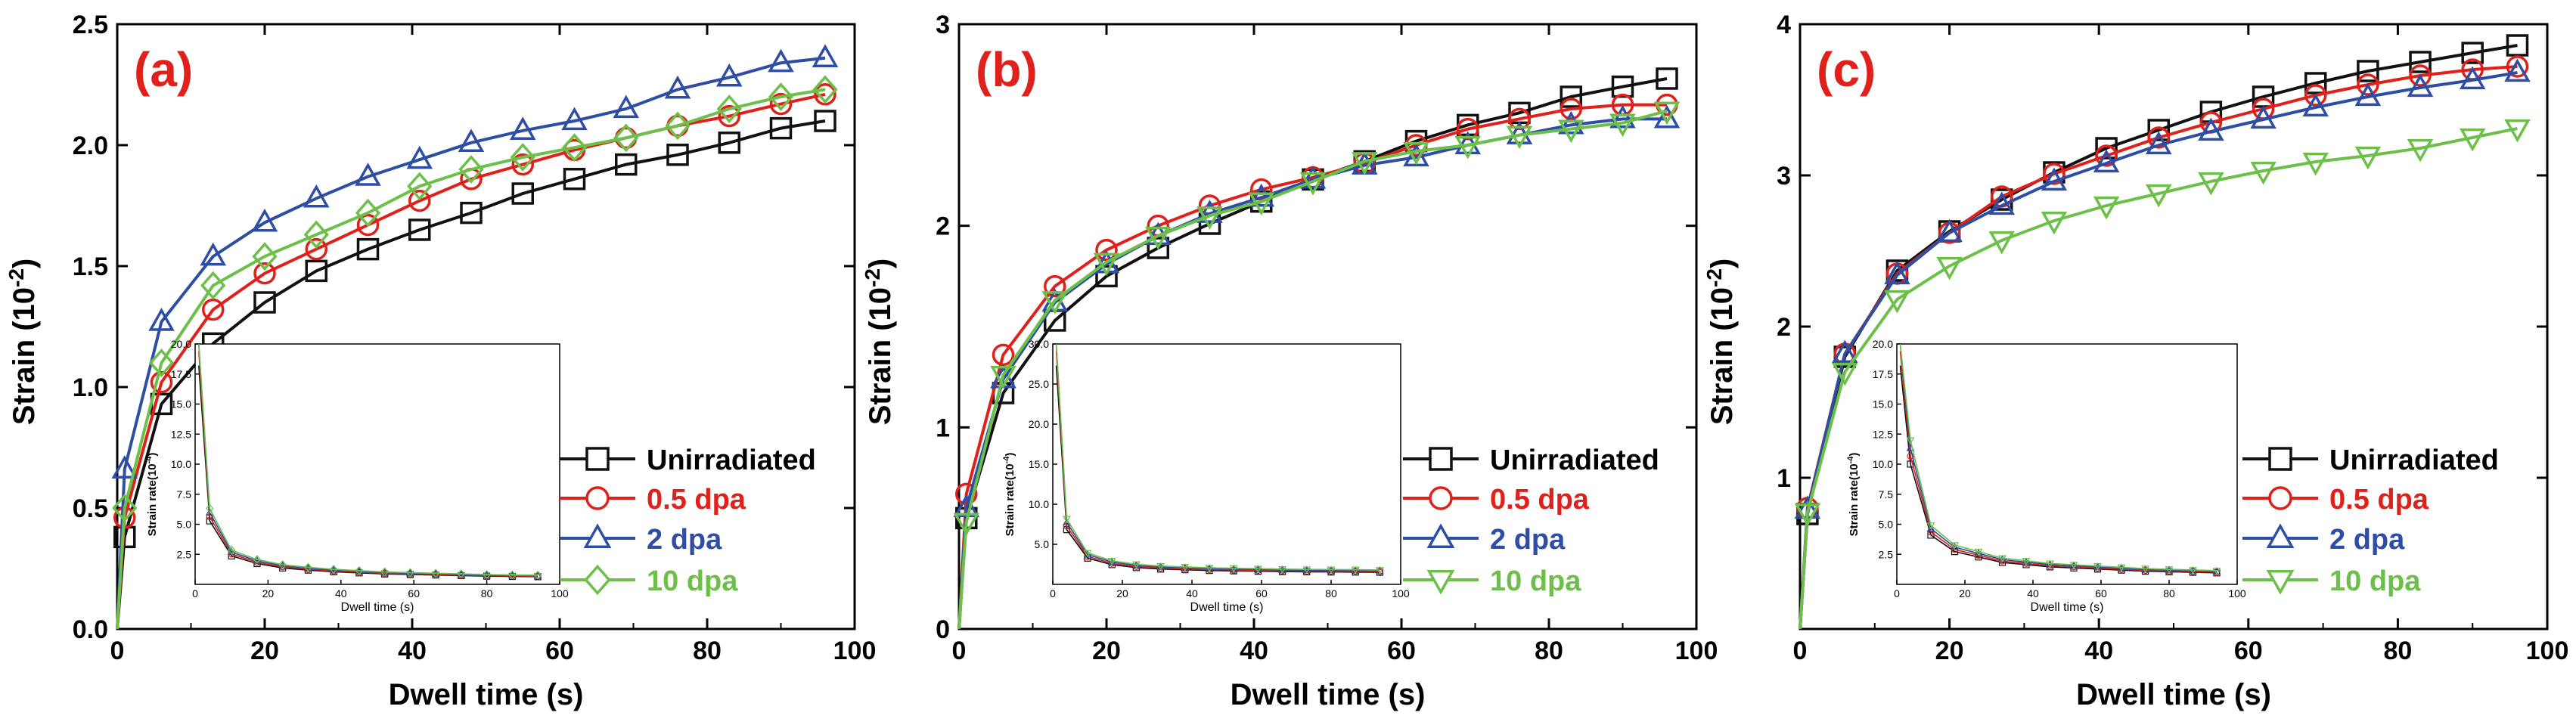 This screenshot has width=2576, height=728. Describe the element at coordinates (90, 266) in the screenshot. I see `panel-a-y-tick-label: 1.5` at that location.